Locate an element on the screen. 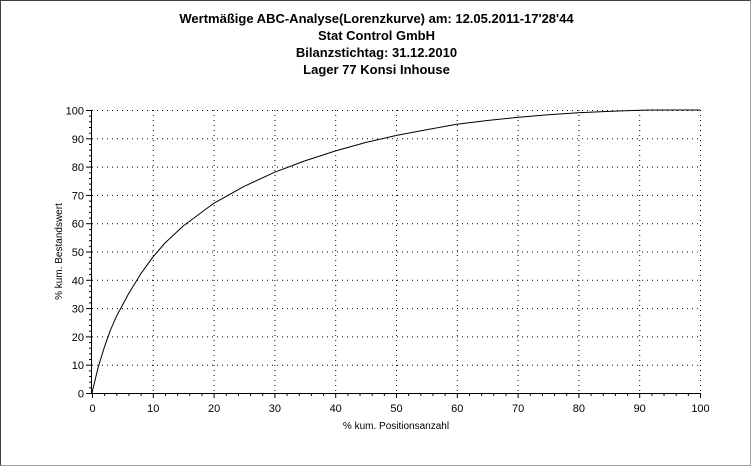  balance-date: Bilanzstichtag: 31.12.2010 is located at coordinates (376, 52).